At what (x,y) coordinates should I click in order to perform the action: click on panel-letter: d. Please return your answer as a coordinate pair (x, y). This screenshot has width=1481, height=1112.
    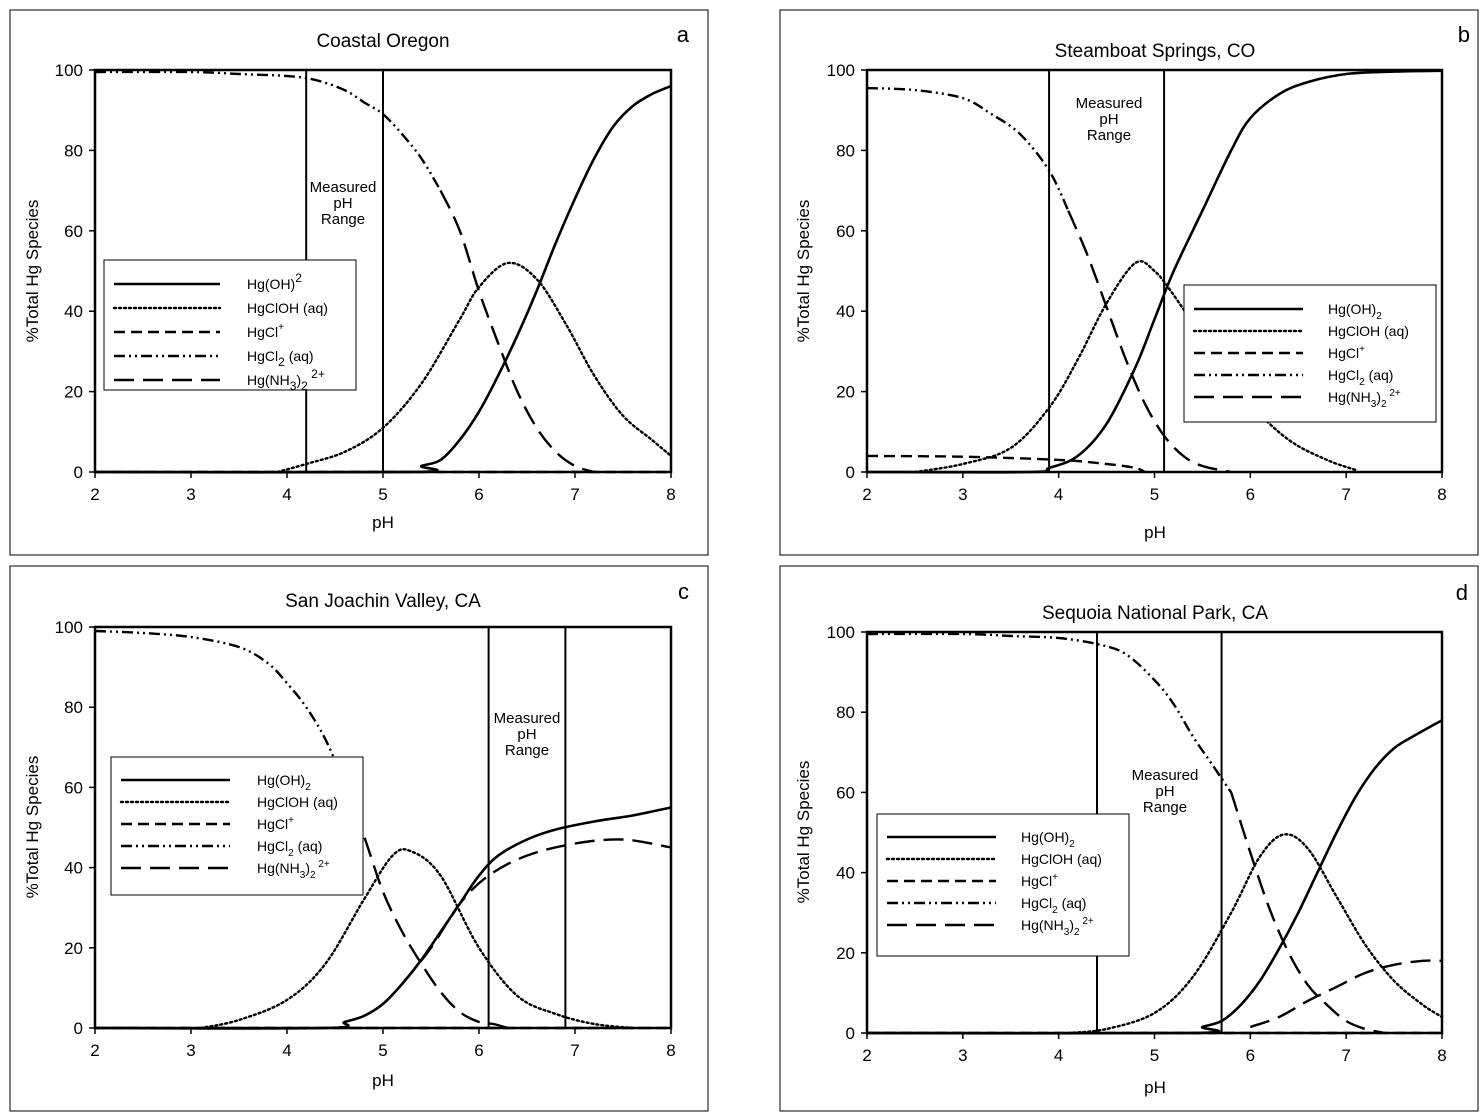
    Looking at the image, I should click on (1462, 592).